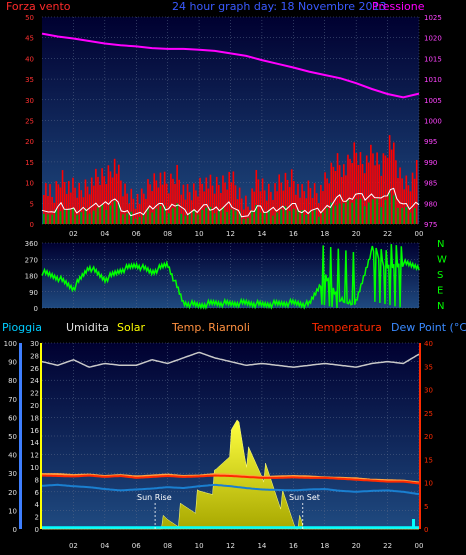 Image resolution: width=466 pixels, height=555 pixels. I want to click on compass-label: E, so click(440, 291).